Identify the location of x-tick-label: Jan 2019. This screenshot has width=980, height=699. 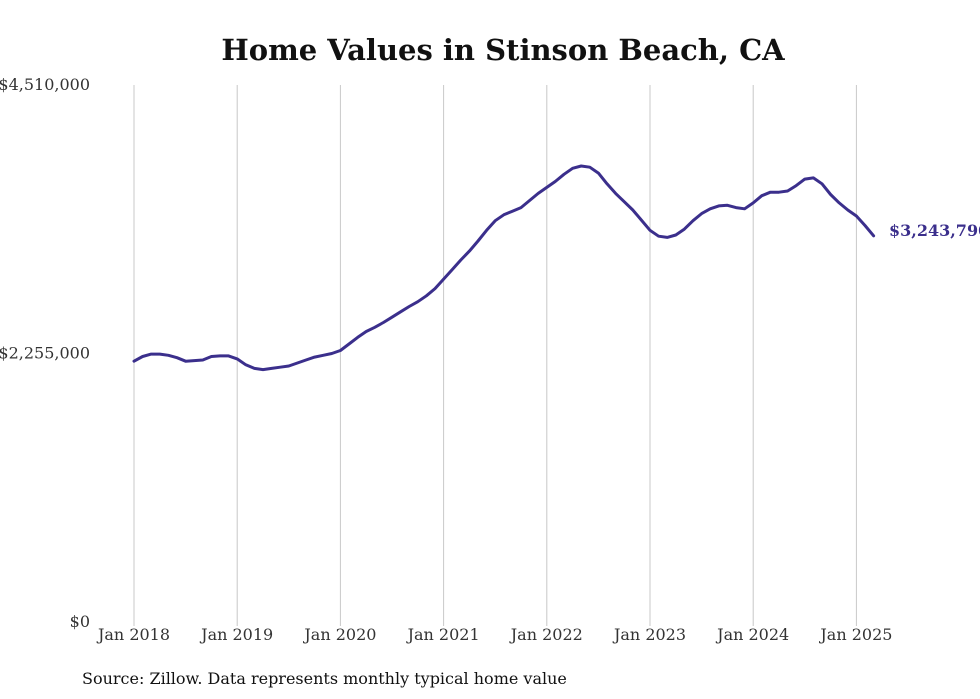
(236, 634).